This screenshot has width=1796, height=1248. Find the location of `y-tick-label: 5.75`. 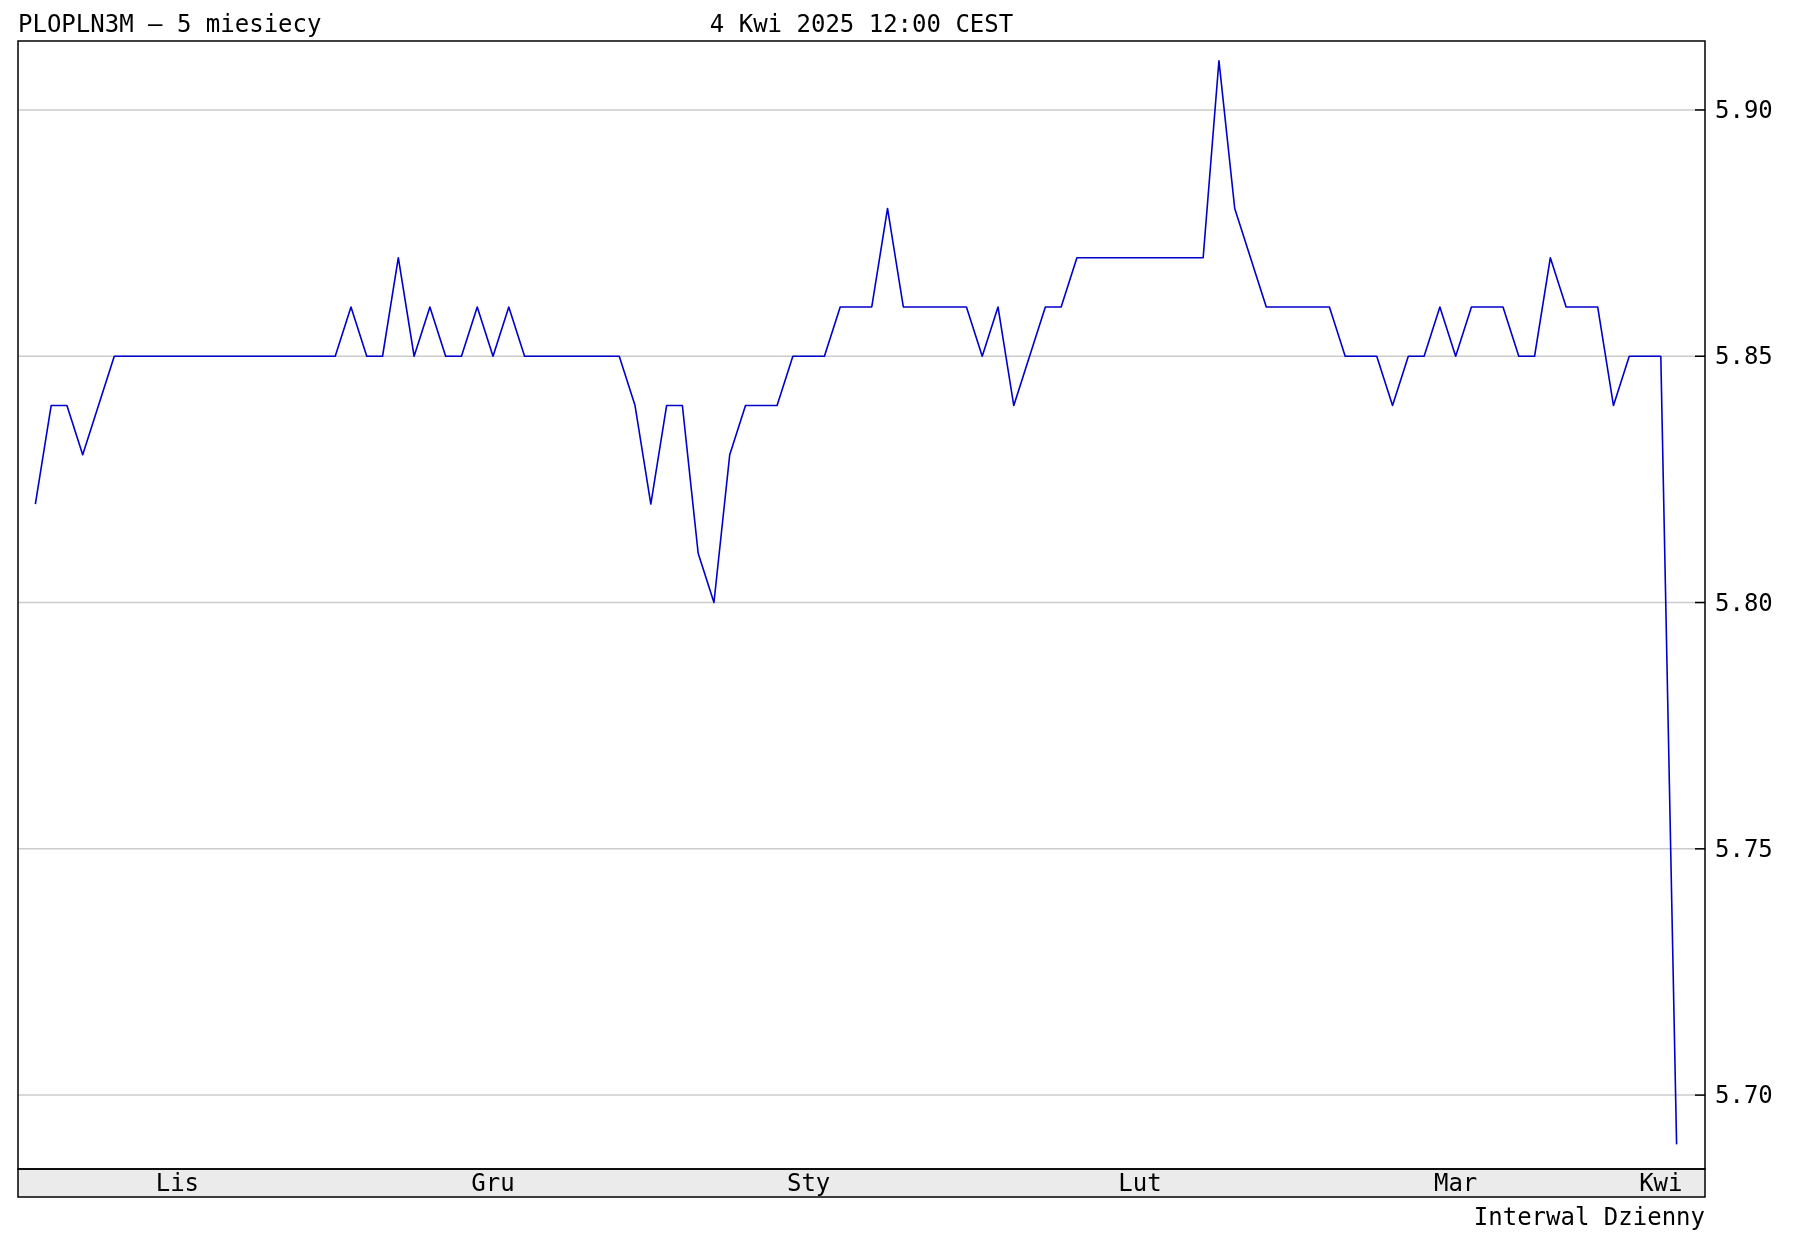

y-tick-label: 5.75 is located at coordinates (1744, 848).